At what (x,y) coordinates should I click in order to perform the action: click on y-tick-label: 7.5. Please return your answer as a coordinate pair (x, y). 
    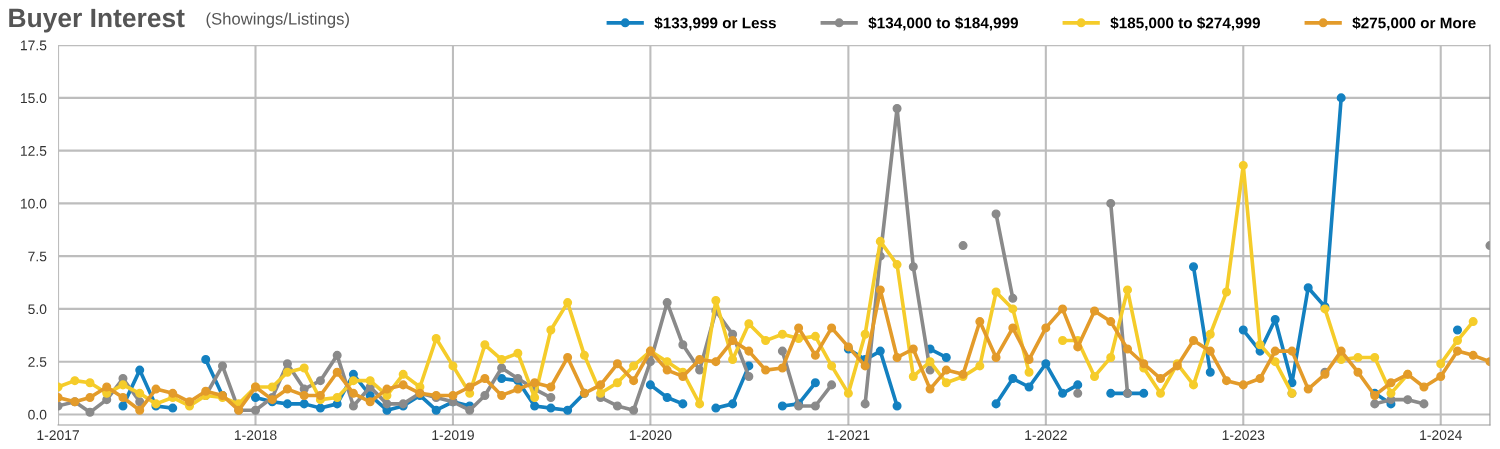
    Looking at the image, I should click on (37, 256).